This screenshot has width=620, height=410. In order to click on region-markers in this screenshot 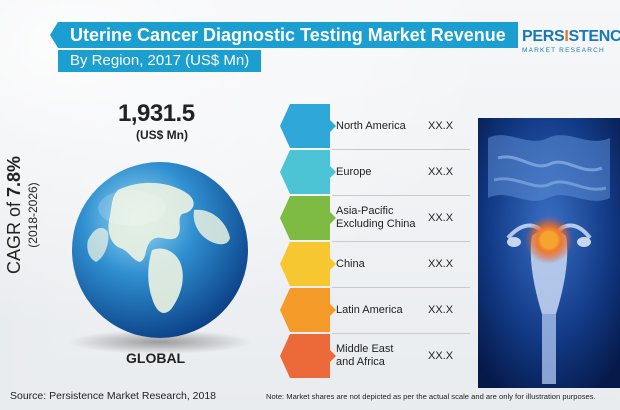, I will do `click(308, 241)`.